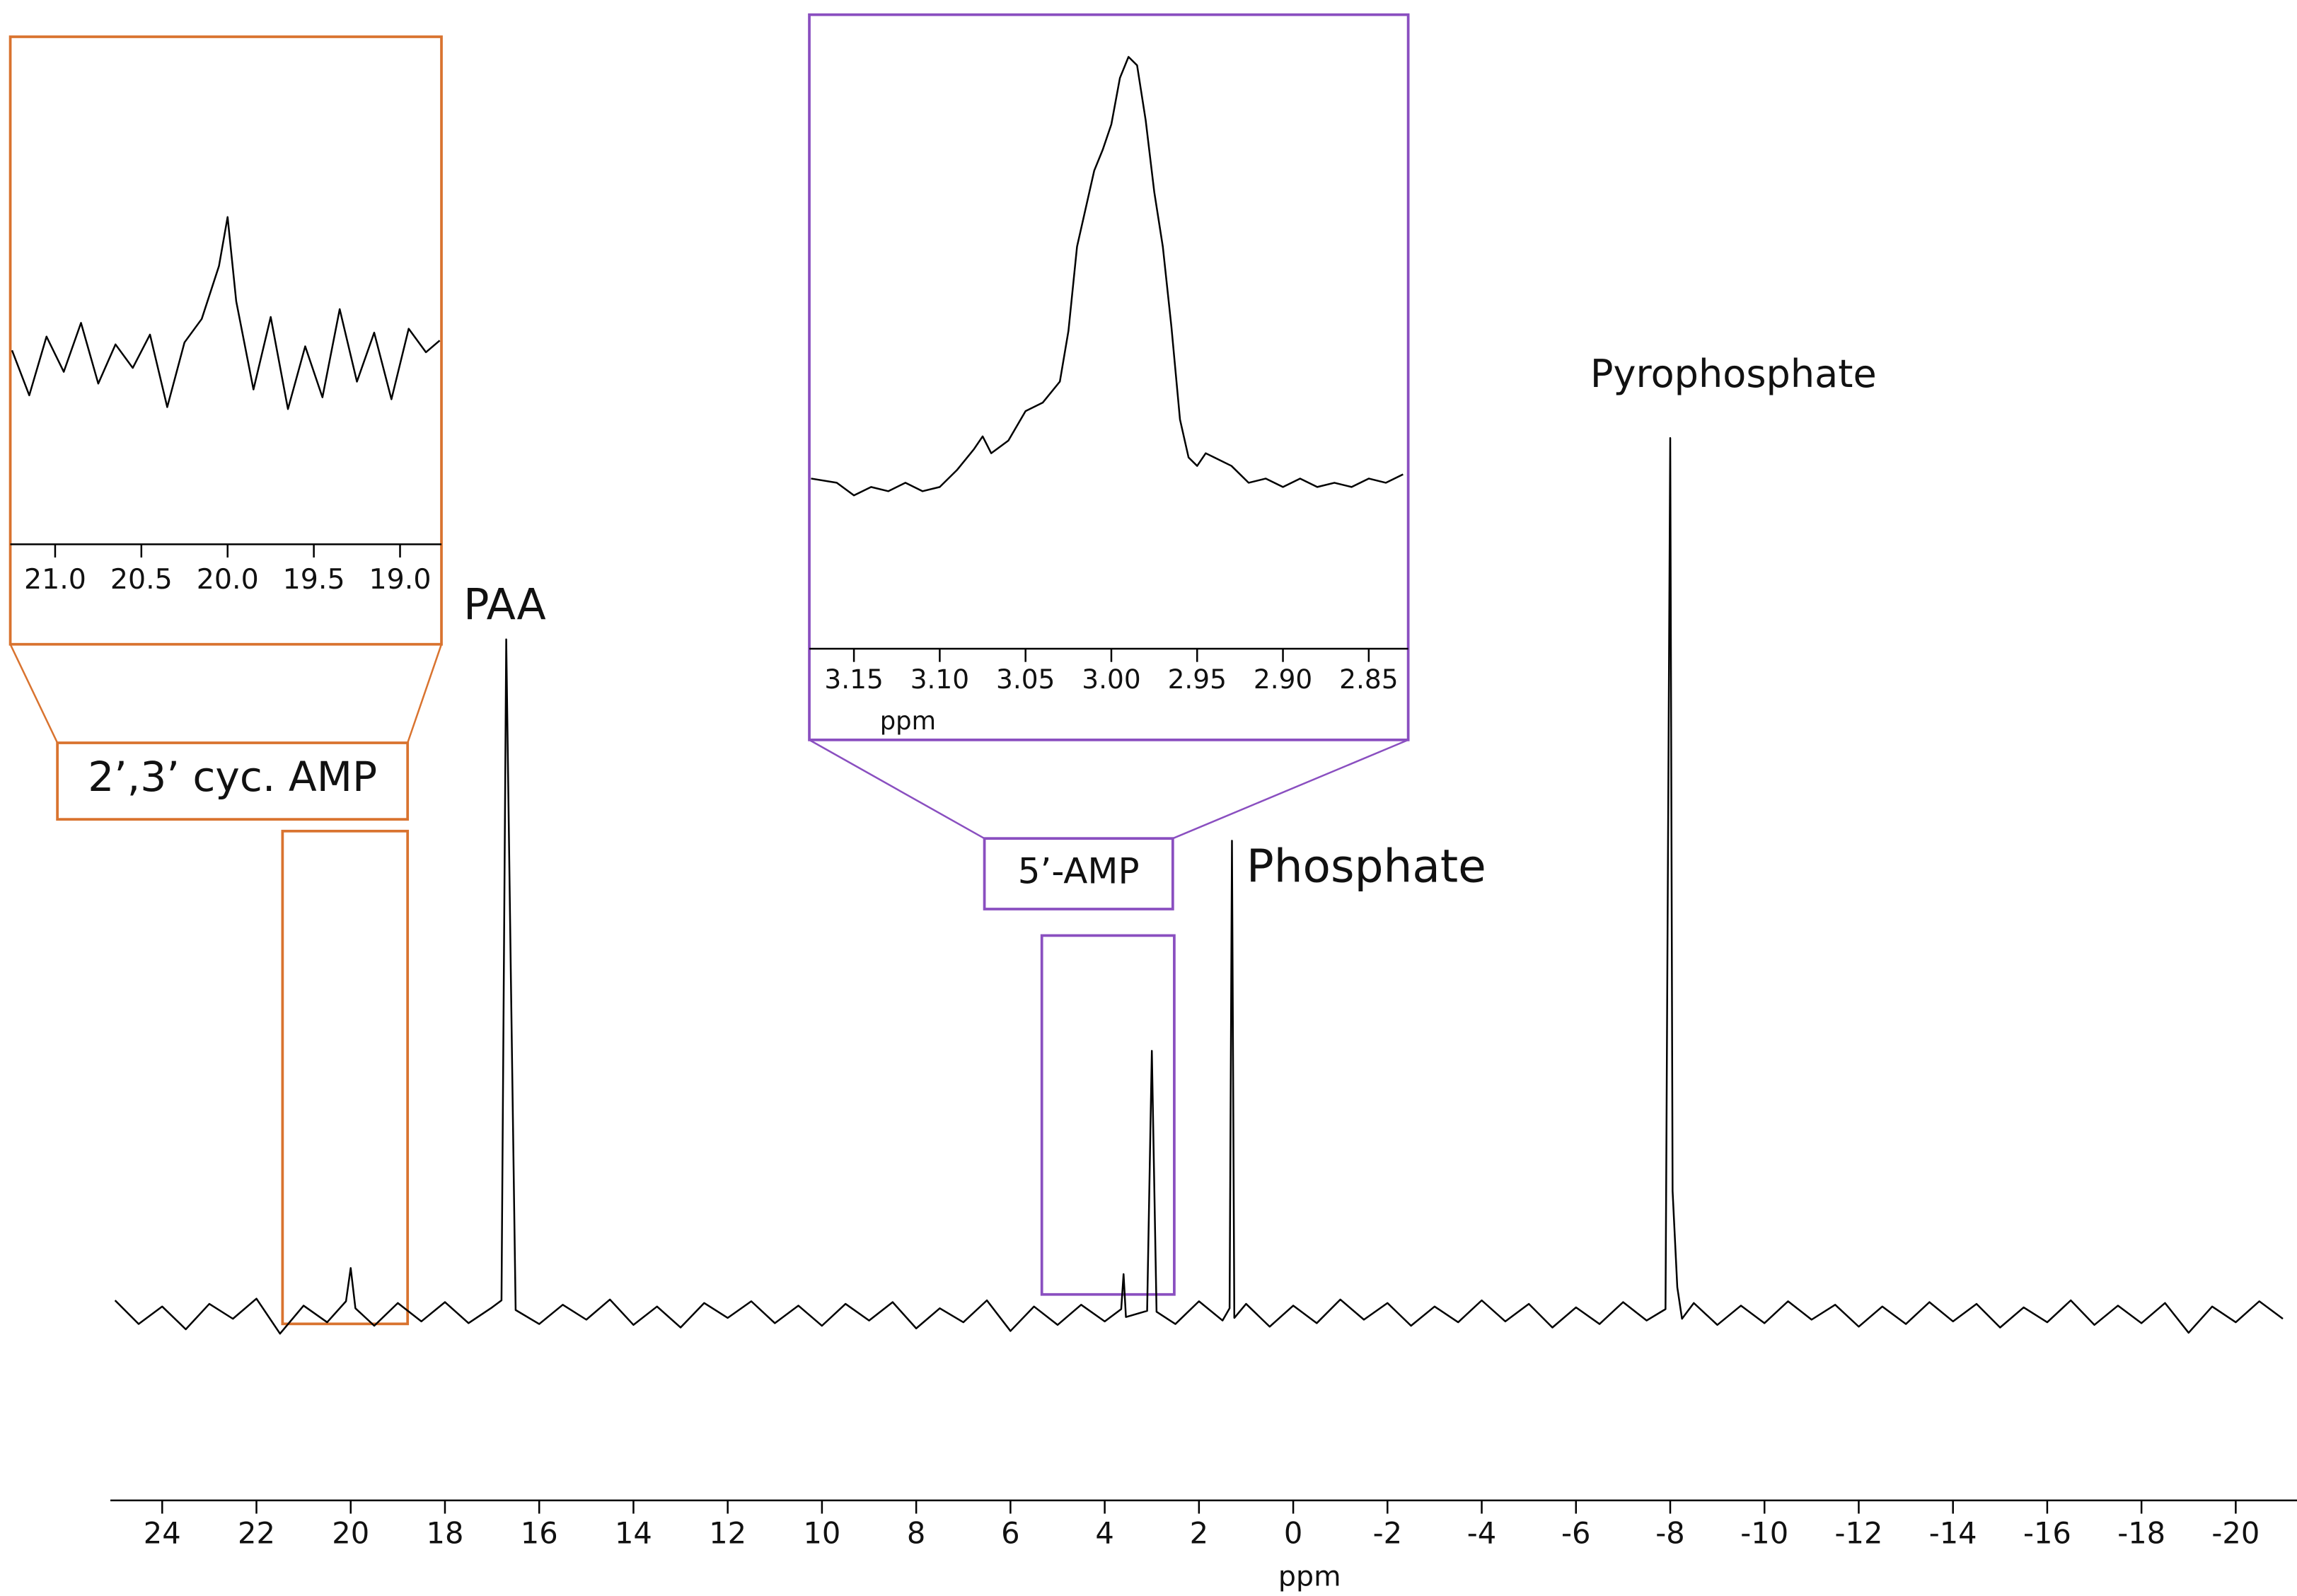  I want to click on x-tick-label: -14, so click(1953, 1534).